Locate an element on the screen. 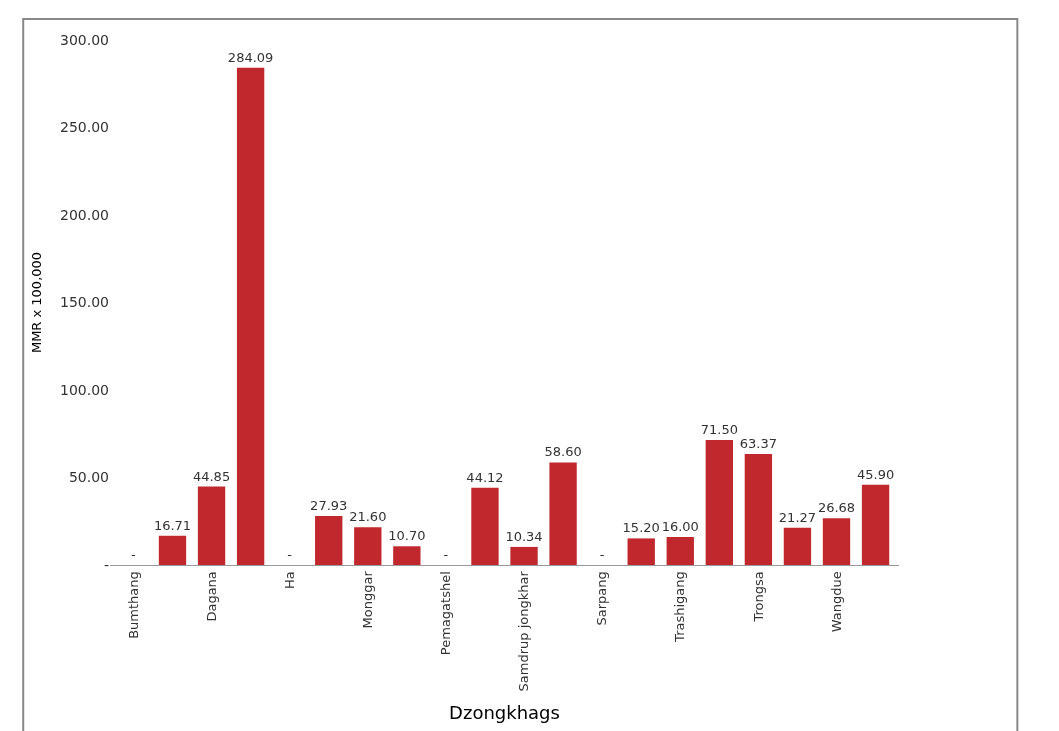  data-label: 26.68 is located at coordinates (836, 508).